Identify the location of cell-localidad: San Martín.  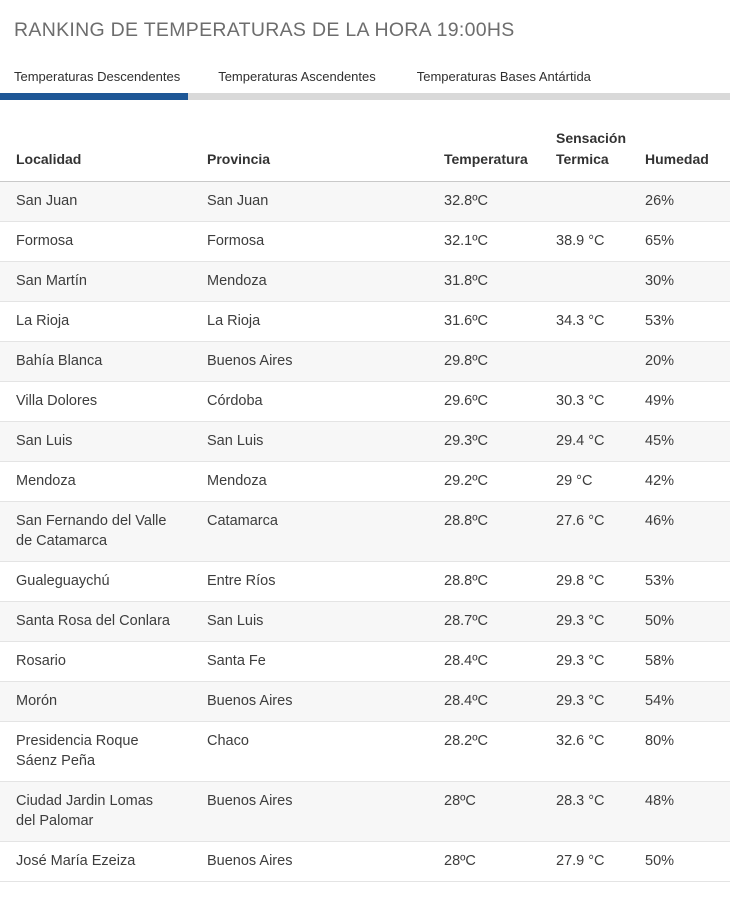
(51, 281).